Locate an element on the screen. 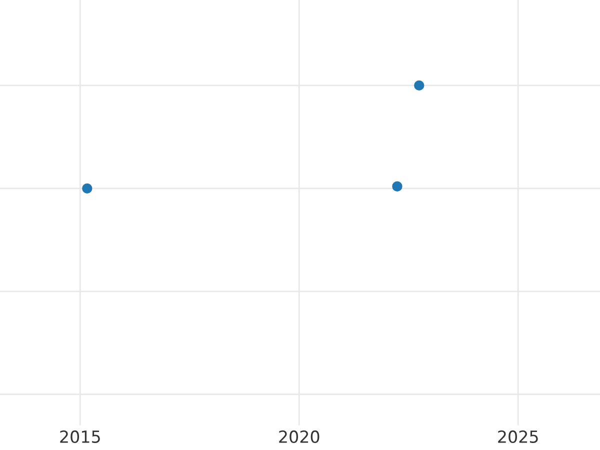 The height and width of the screenshot is (450, 600). x-tick-label: 2020 is located at coordinates (299, 437).